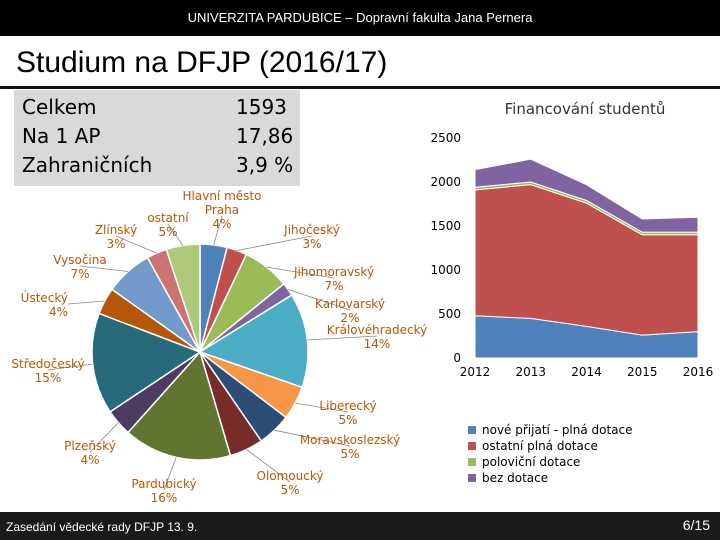 The image size is (720, 540). I want to click on y-tick-label: 0, so click(457, 358).